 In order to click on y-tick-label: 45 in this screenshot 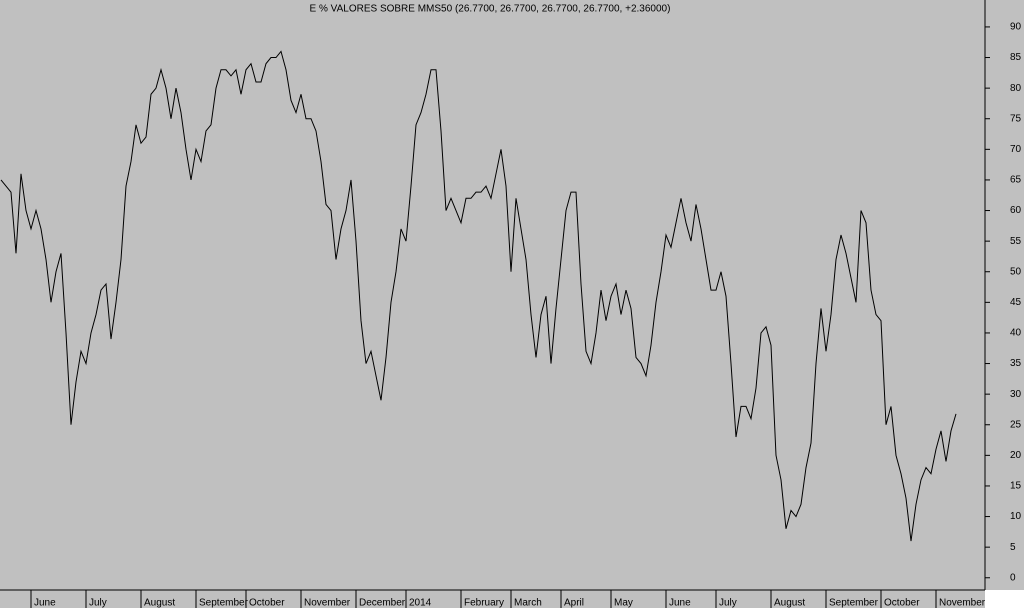, I will do `click(1016, 302)`.